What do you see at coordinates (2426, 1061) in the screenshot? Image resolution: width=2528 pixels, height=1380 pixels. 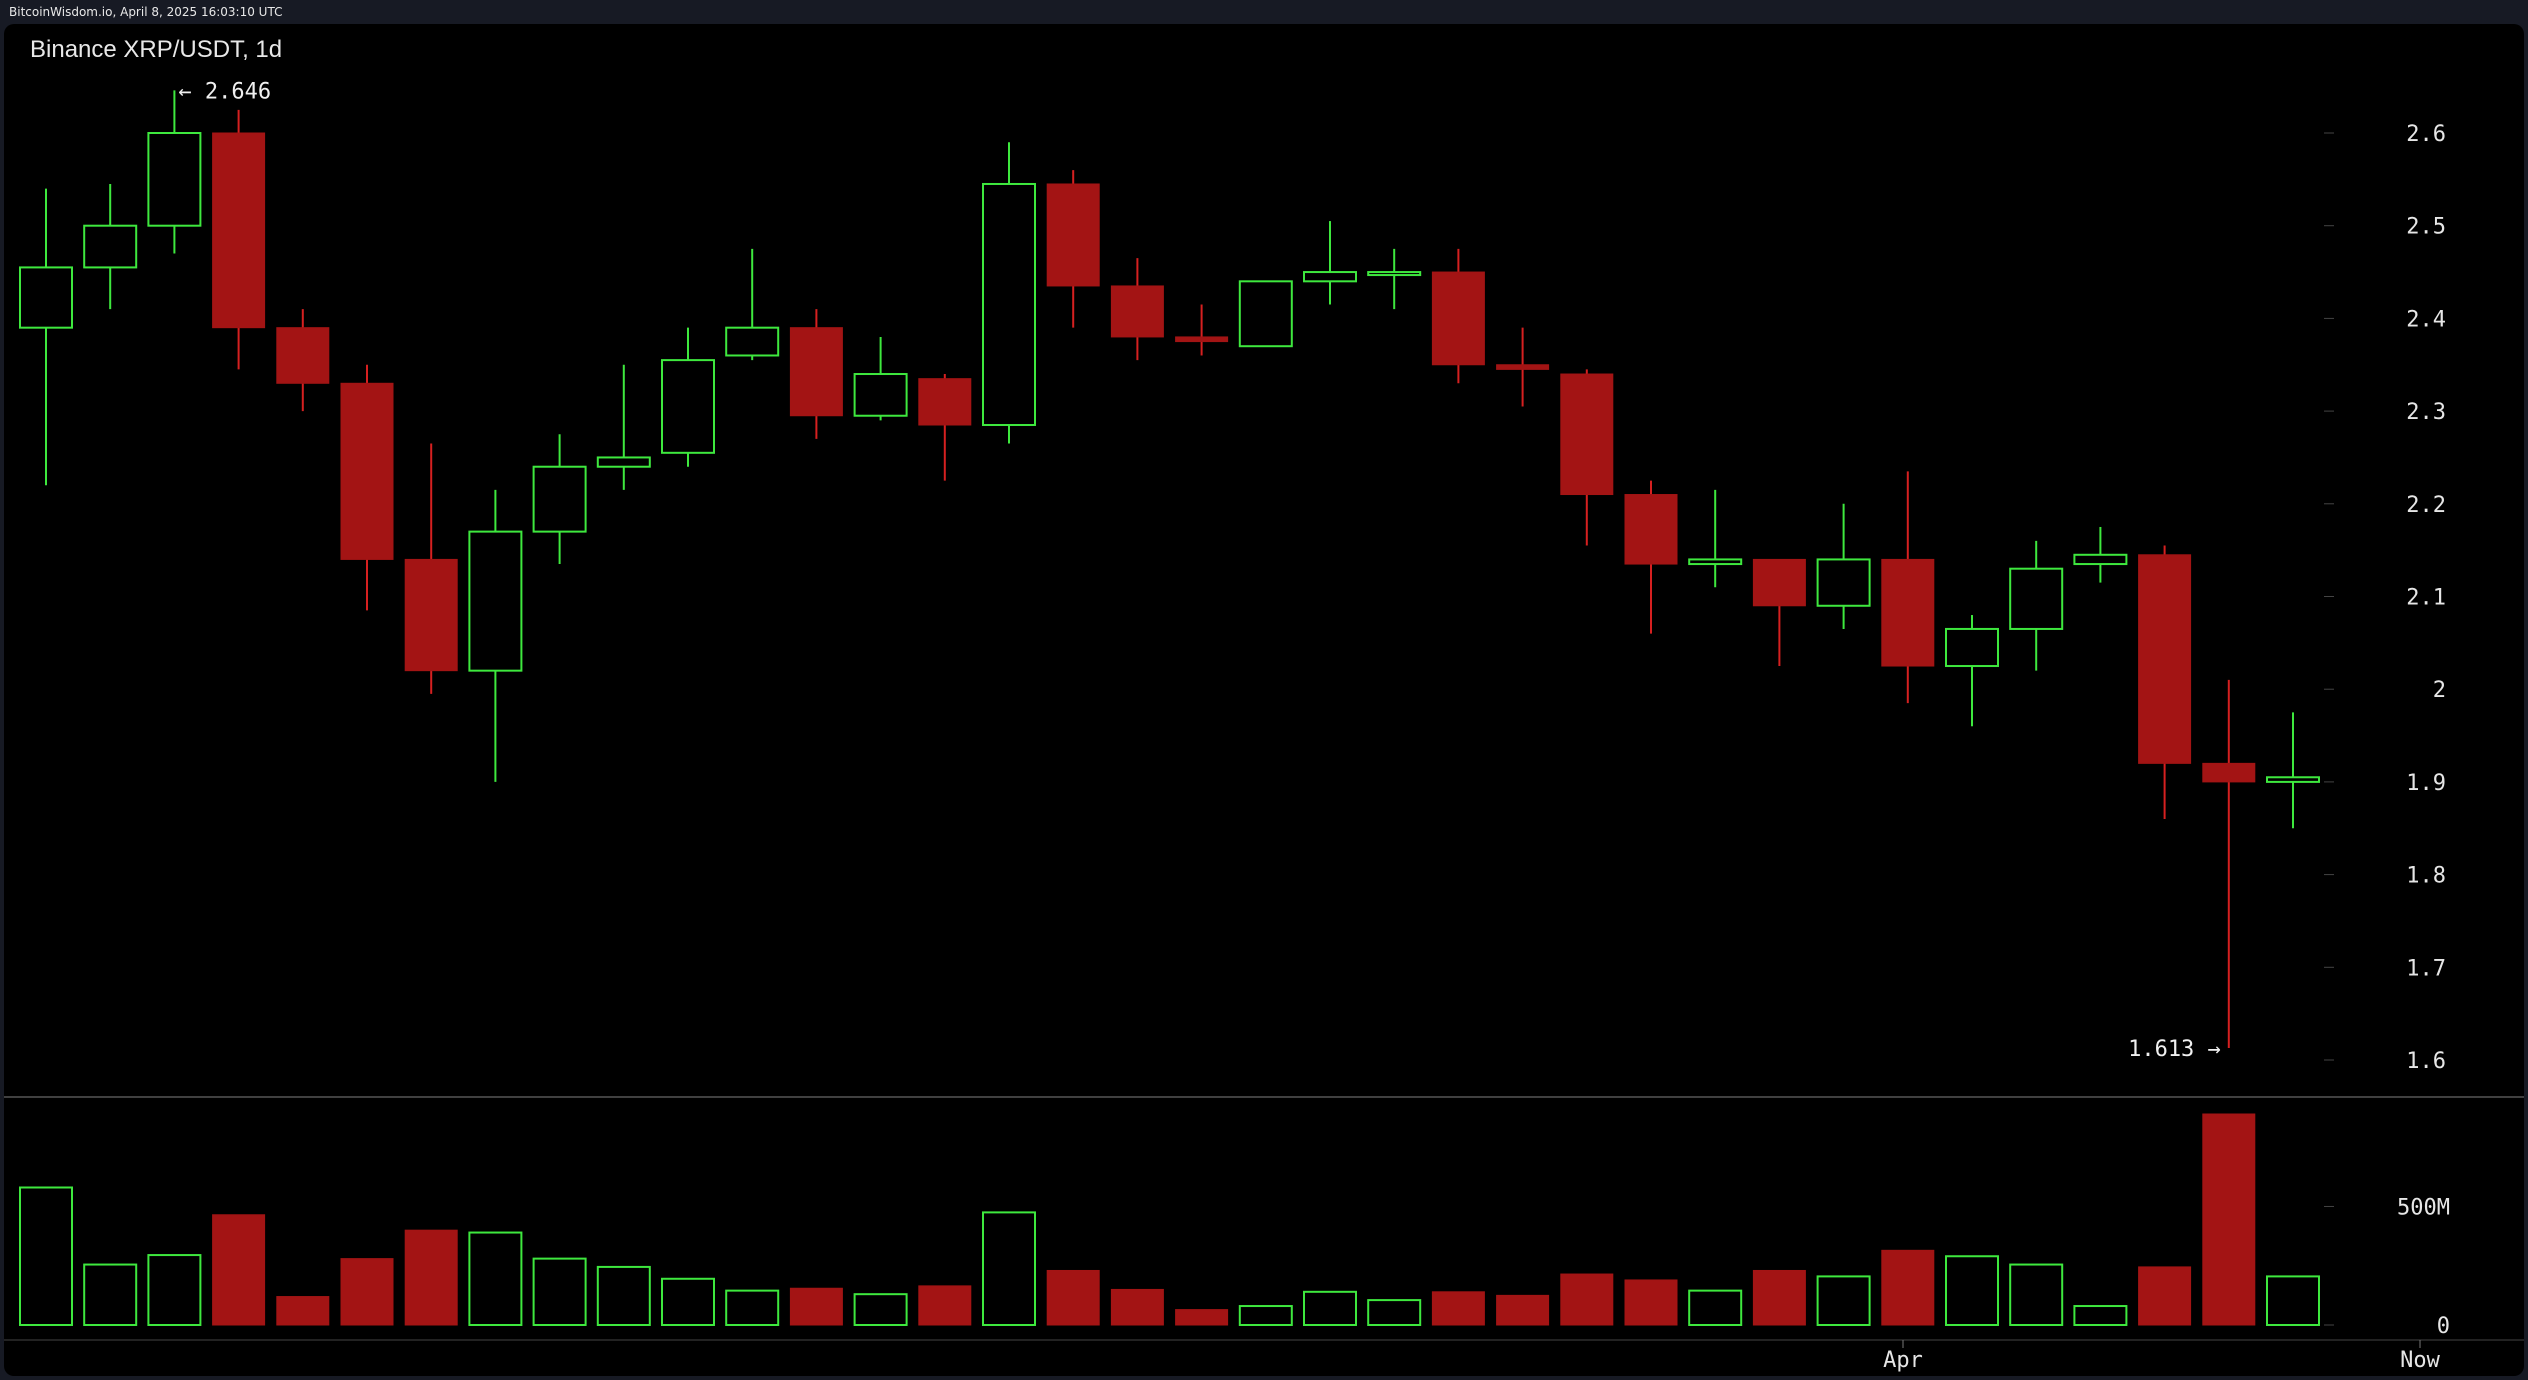 I see `price-tick-label: 1.6` at bounding box center [2426, 1061].